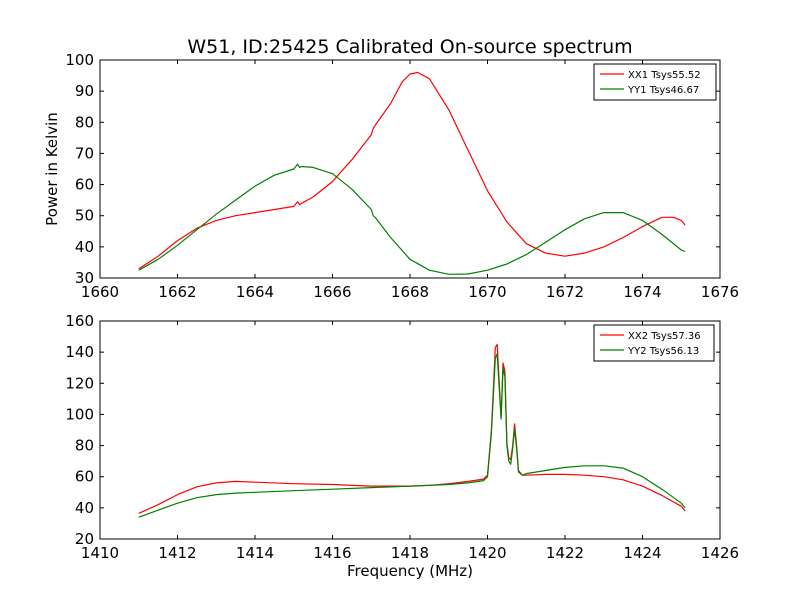  Describe the element at coordinates (84, 539) in the screenshot. I see `y-tick-label: 20` at that location.